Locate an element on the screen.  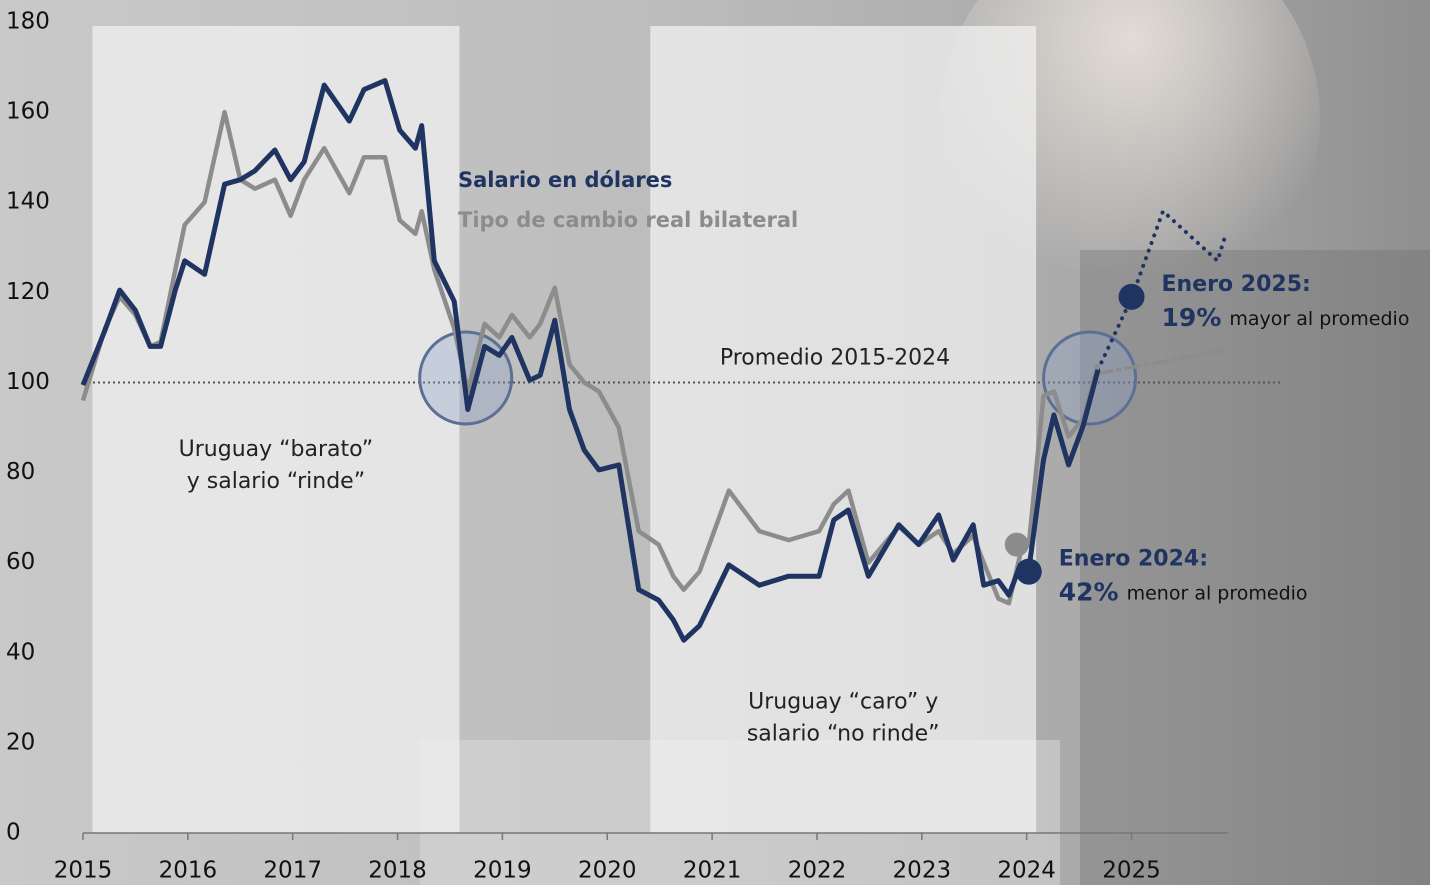
x-tick-label: 2022 is located at coordinates (817, 871).